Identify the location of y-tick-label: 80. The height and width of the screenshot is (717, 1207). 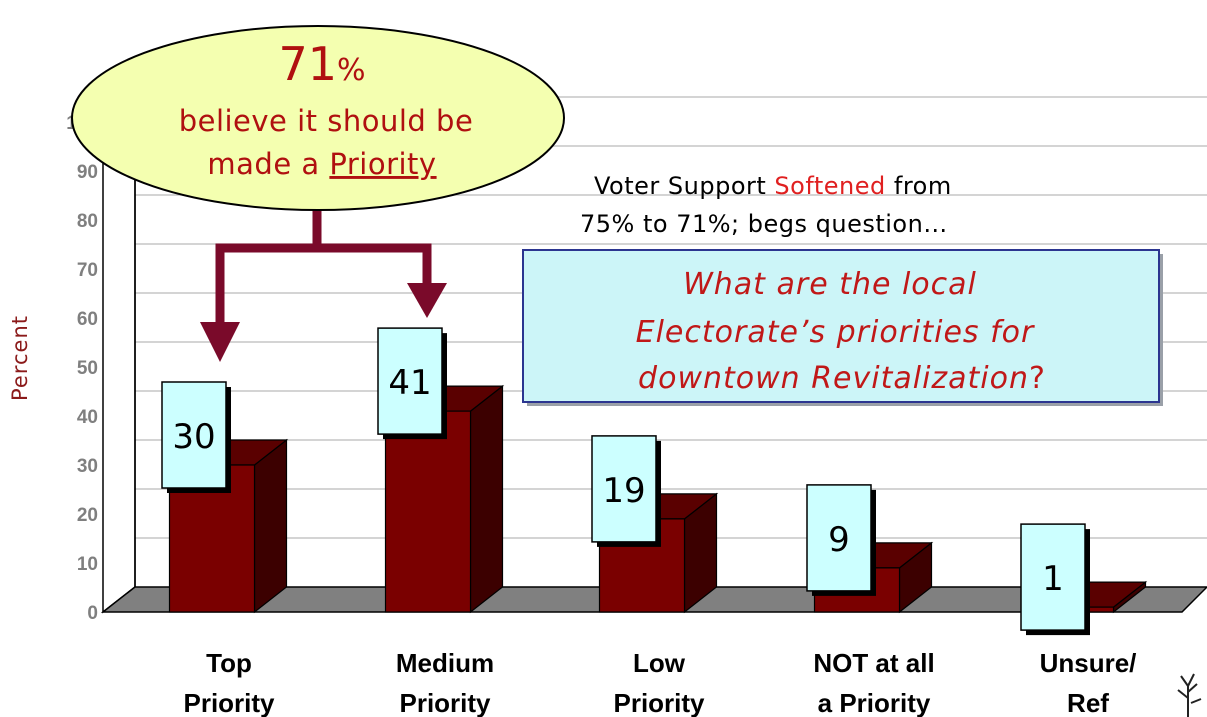
(87, 221).